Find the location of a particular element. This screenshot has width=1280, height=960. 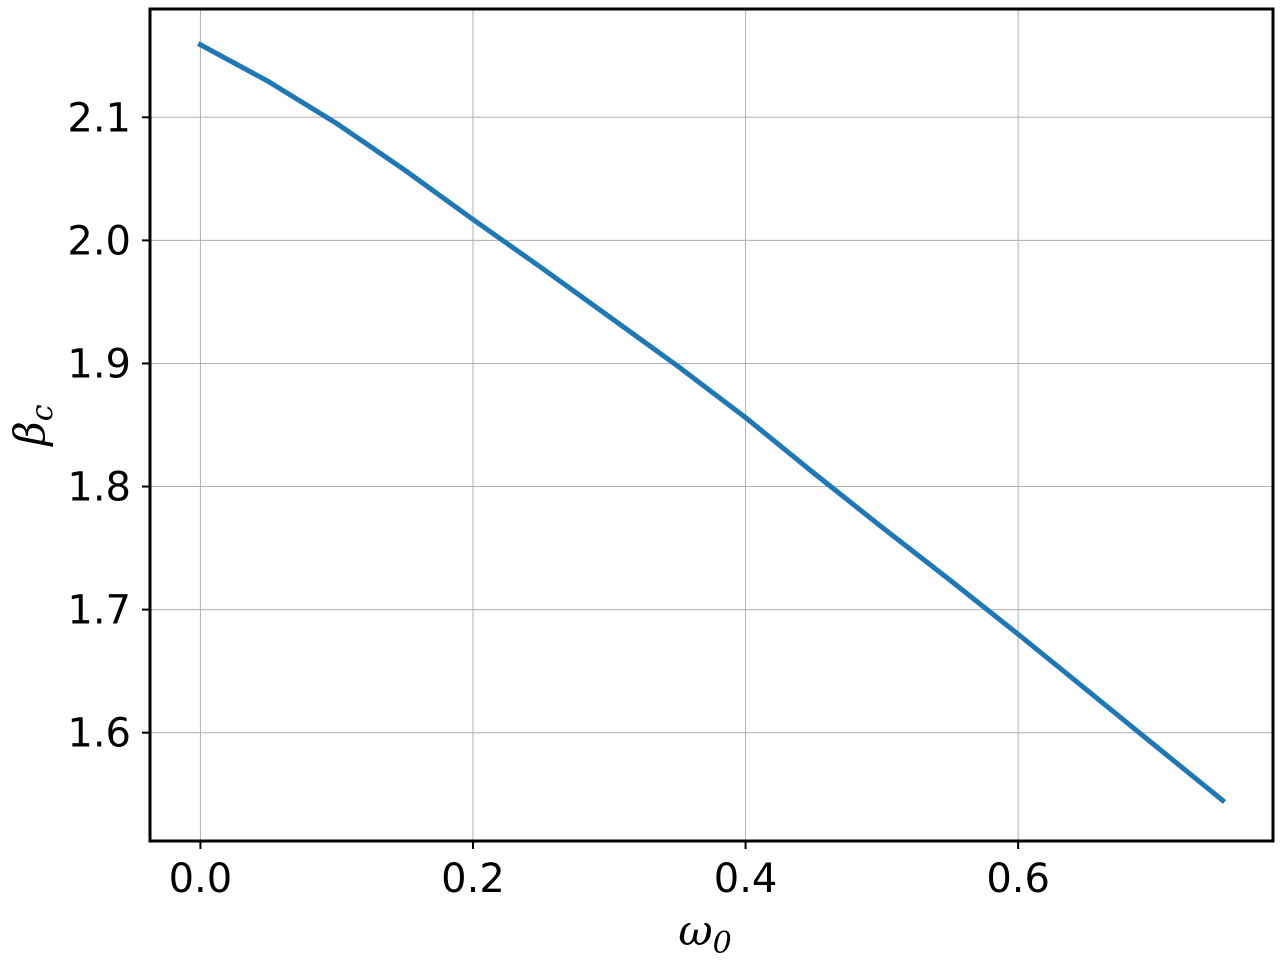

x-tick-label: 0.4 is located at coordinates (746, 879).